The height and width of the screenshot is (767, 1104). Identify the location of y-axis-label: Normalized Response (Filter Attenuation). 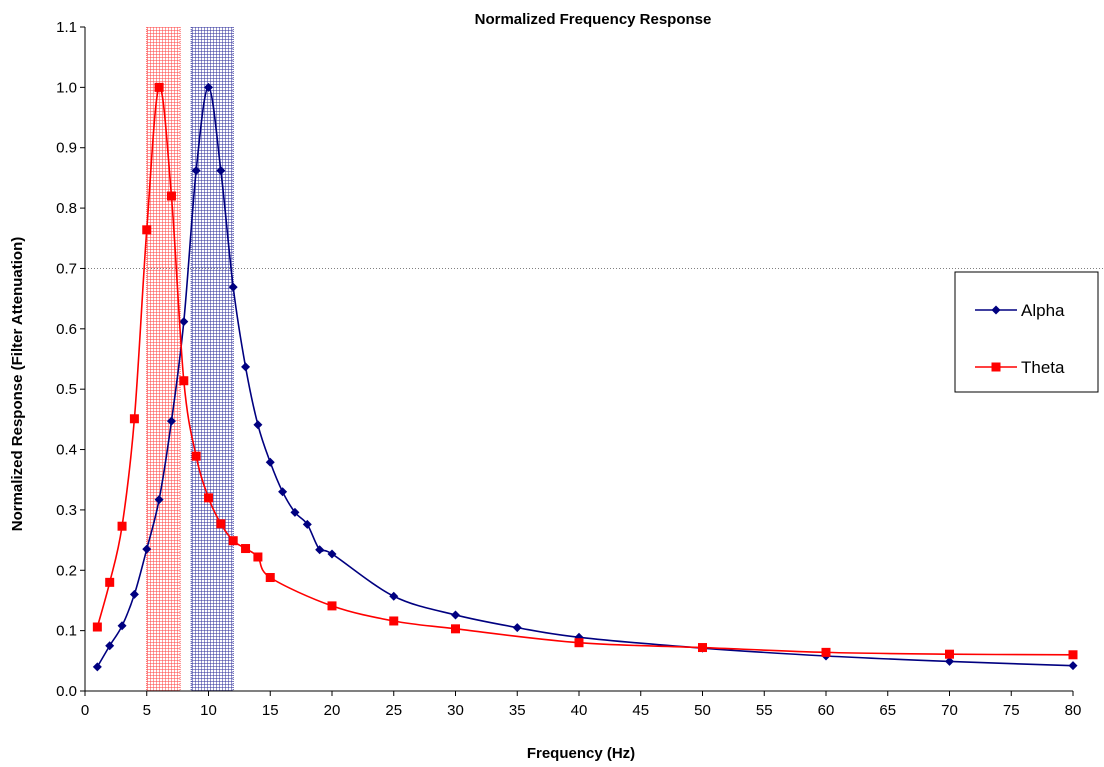
(17, 384).